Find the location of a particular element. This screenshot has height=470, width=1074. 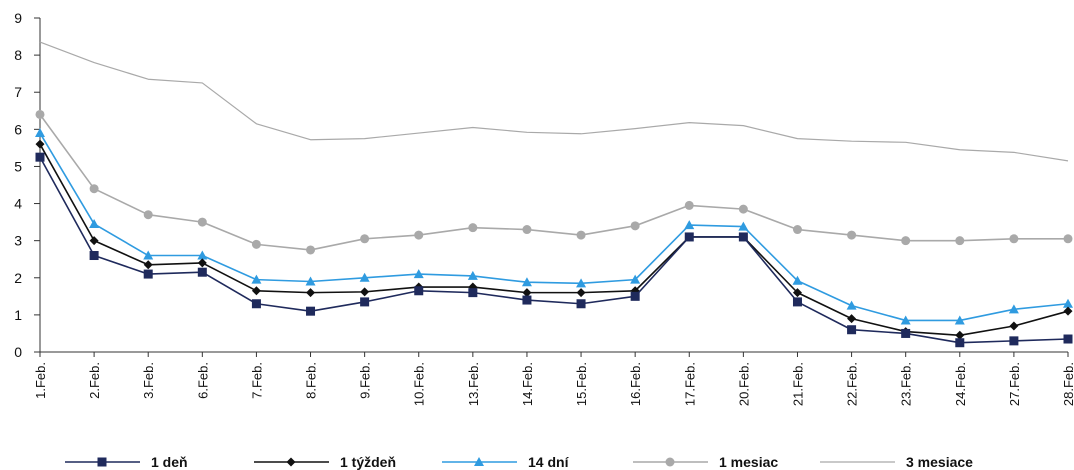

legend-item: 14 dní is located at coordinates (506, 462).